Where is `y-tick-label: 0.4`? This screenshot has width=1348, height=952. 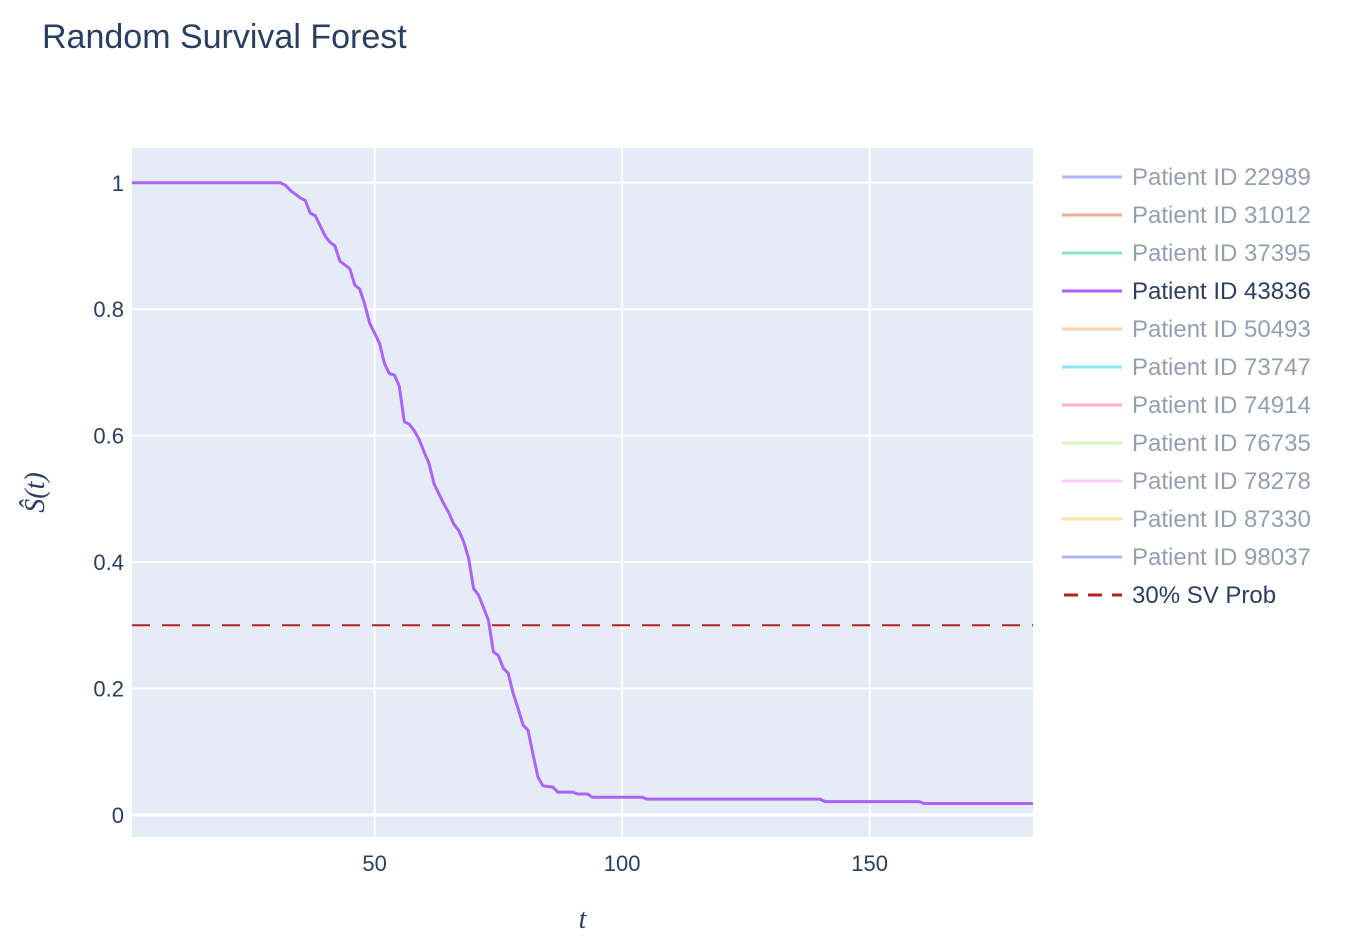
y-tick-label: 0.4 is located at coordinates (108, 562).